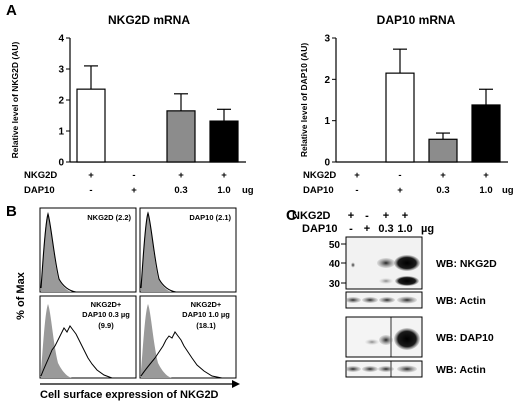 This screenshot has width=520, height=402. What do you see at coordinates (400, 190) in the screenshot?
I see `sign-right-dap10-2: +` at bounding box center [400, 190].